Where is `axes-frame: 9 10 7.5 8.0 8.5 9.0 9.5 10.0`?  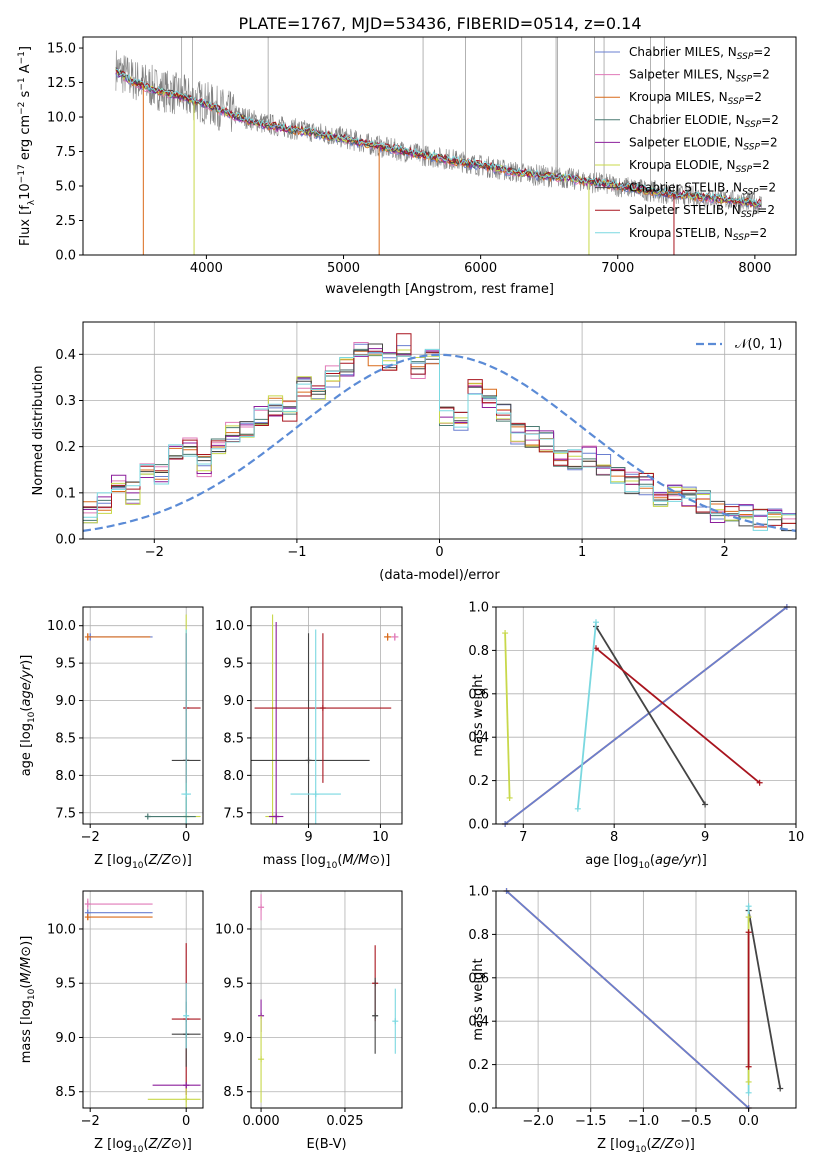 axes-frame: 9 10 7.5 8.0 8.5 9.0 9.5 10.0 is located at coordinates (309, 725).